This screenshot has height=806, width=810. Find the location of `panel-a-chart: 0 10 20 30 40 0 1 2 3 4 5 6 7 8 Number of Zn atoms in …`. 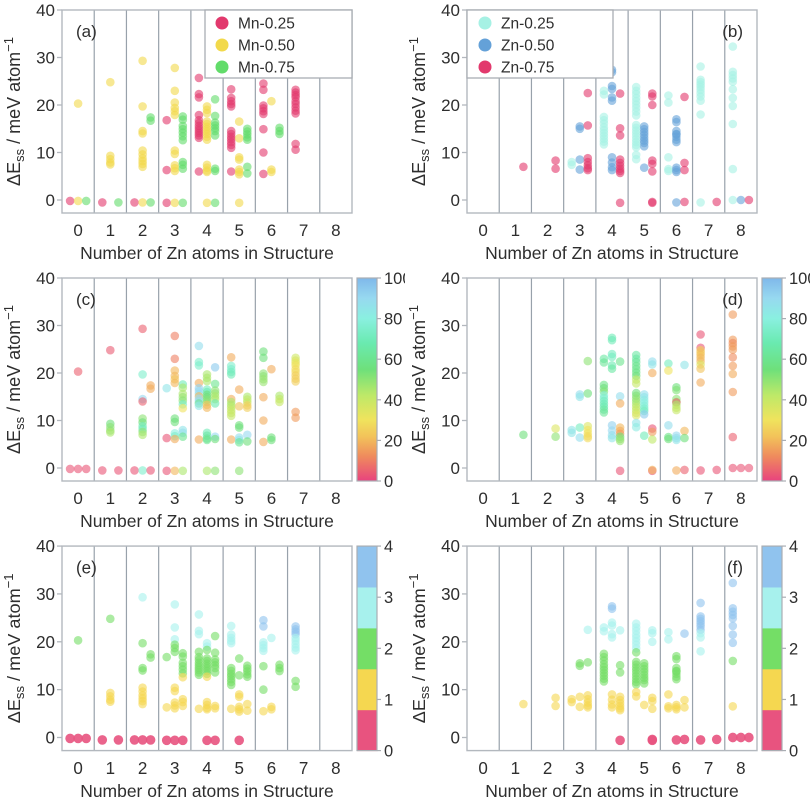

panel-a-chart: 0 10 20 30 40 0 1 2 3 4 5 6 7 8 Number of Zn atoms in … is located at coordinates (177, 132).